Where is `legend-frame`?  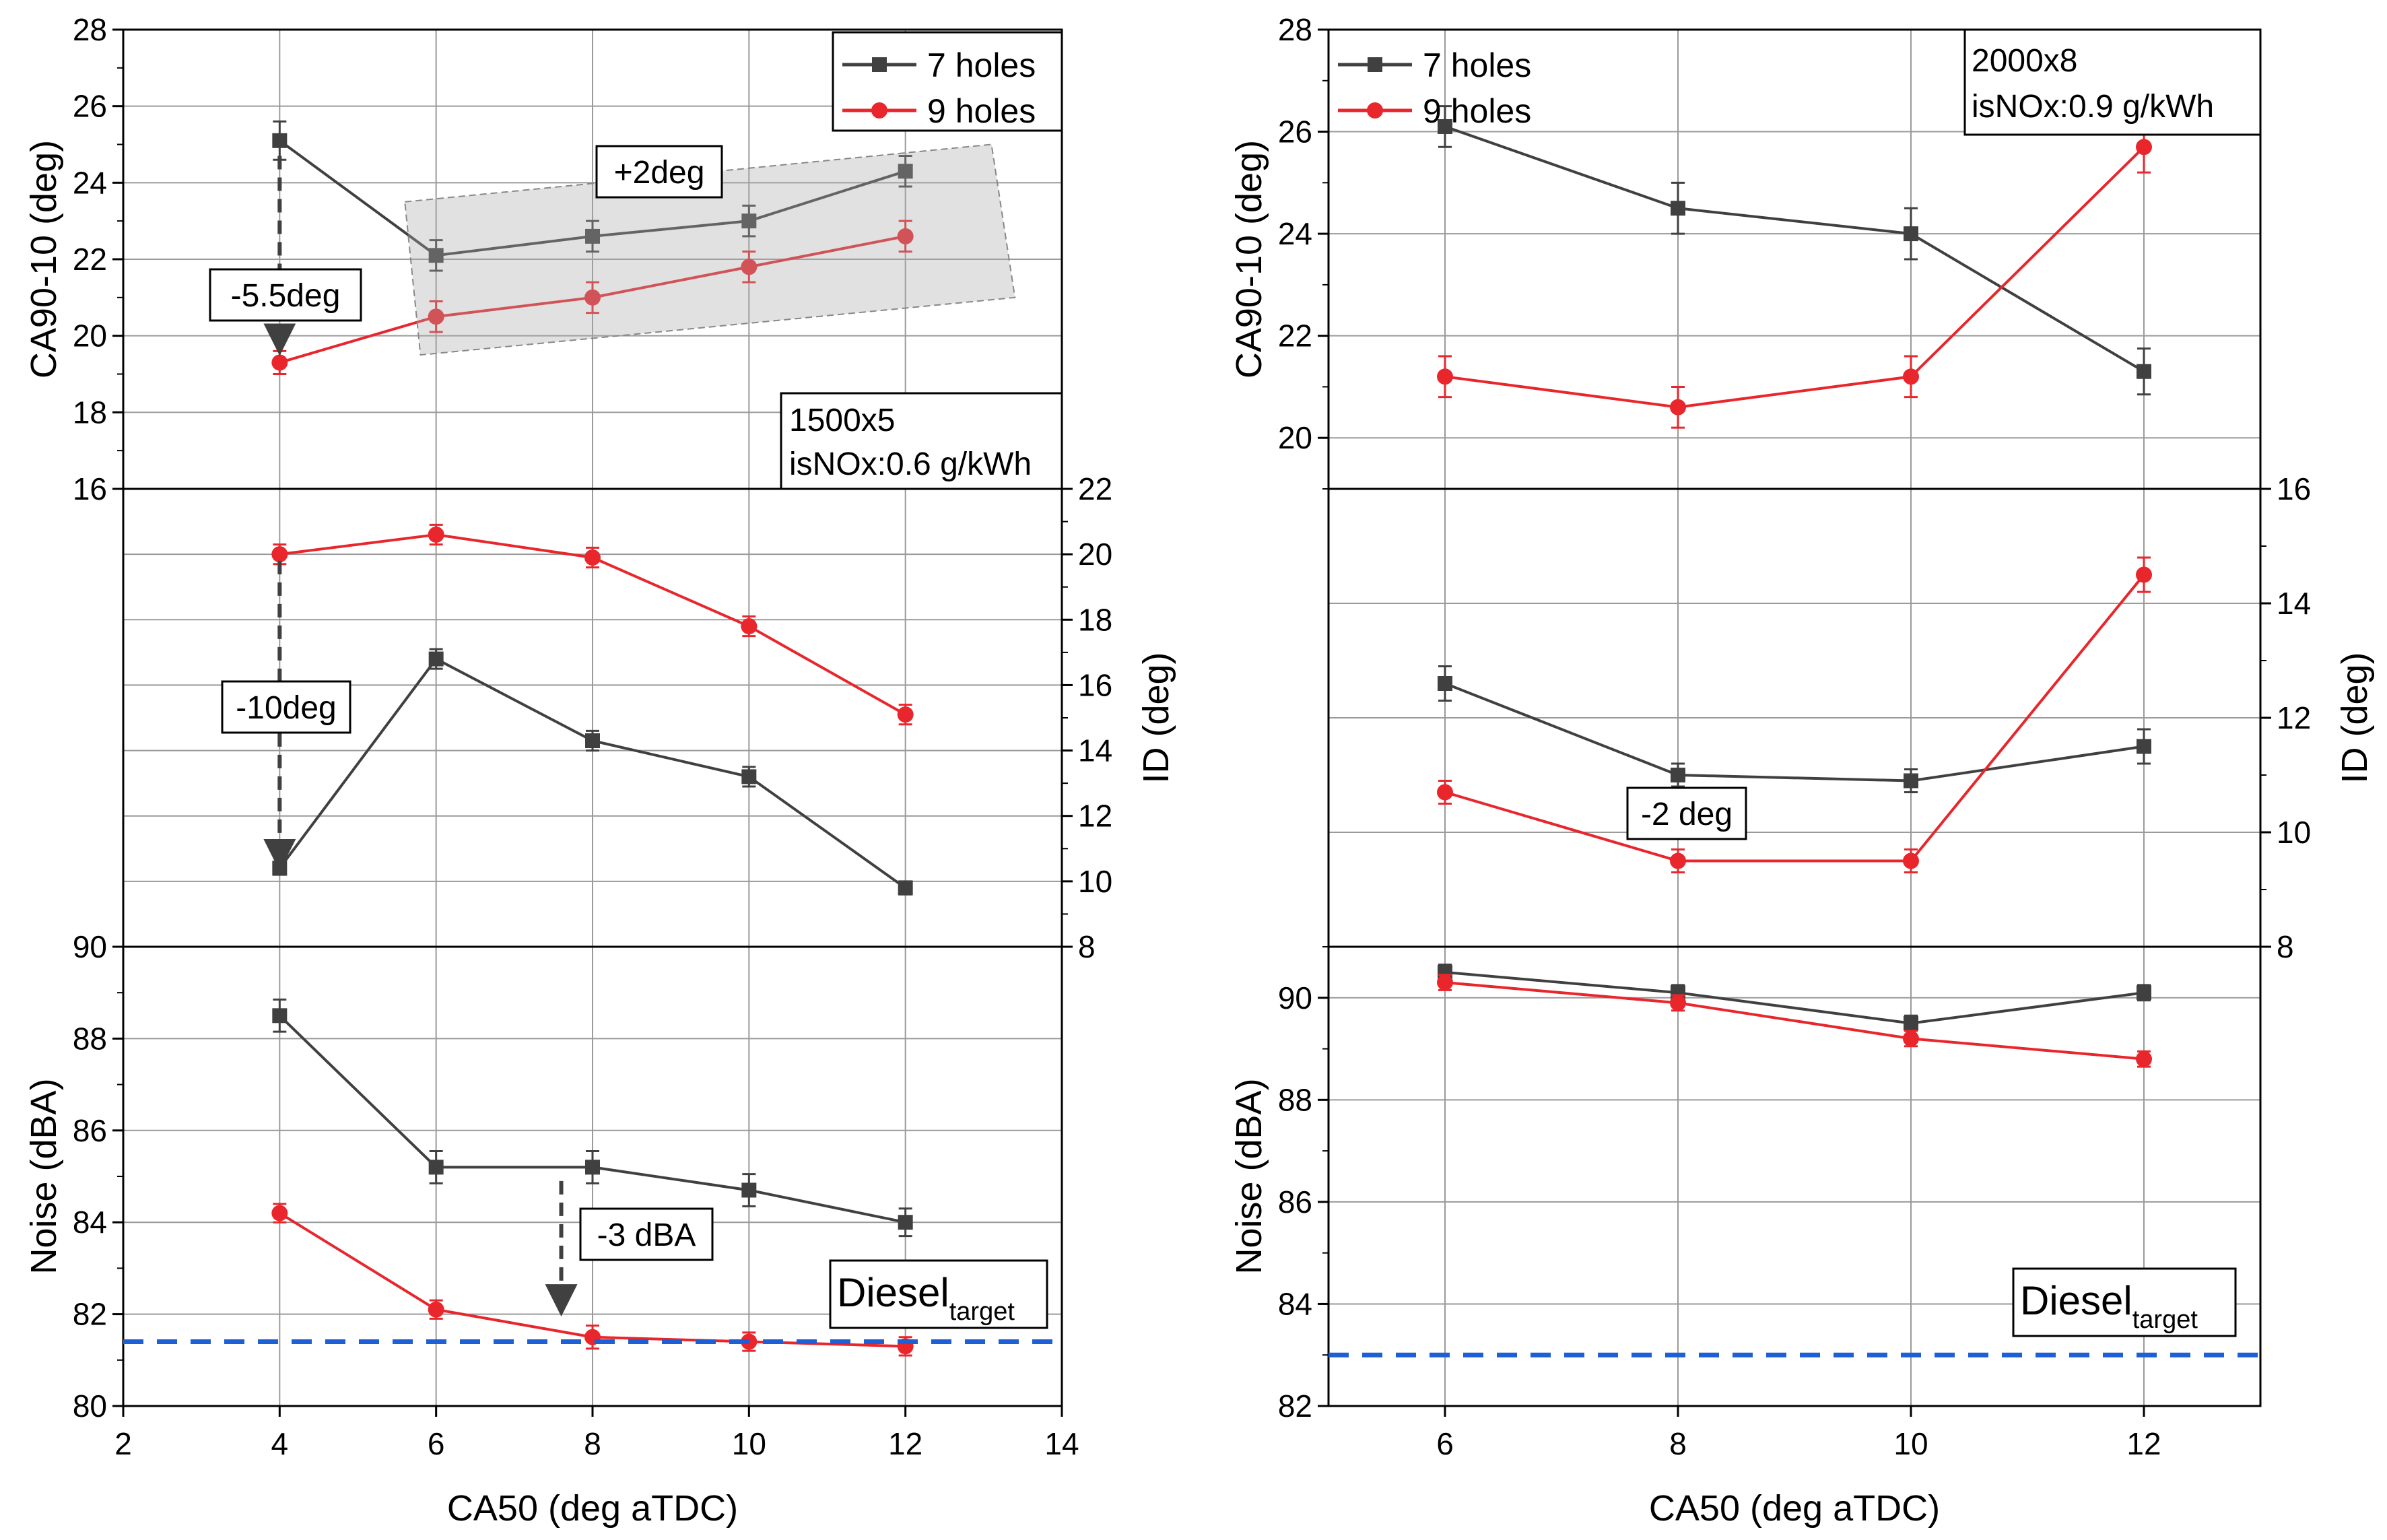
legend-frame is located at coordinates (947, 81).